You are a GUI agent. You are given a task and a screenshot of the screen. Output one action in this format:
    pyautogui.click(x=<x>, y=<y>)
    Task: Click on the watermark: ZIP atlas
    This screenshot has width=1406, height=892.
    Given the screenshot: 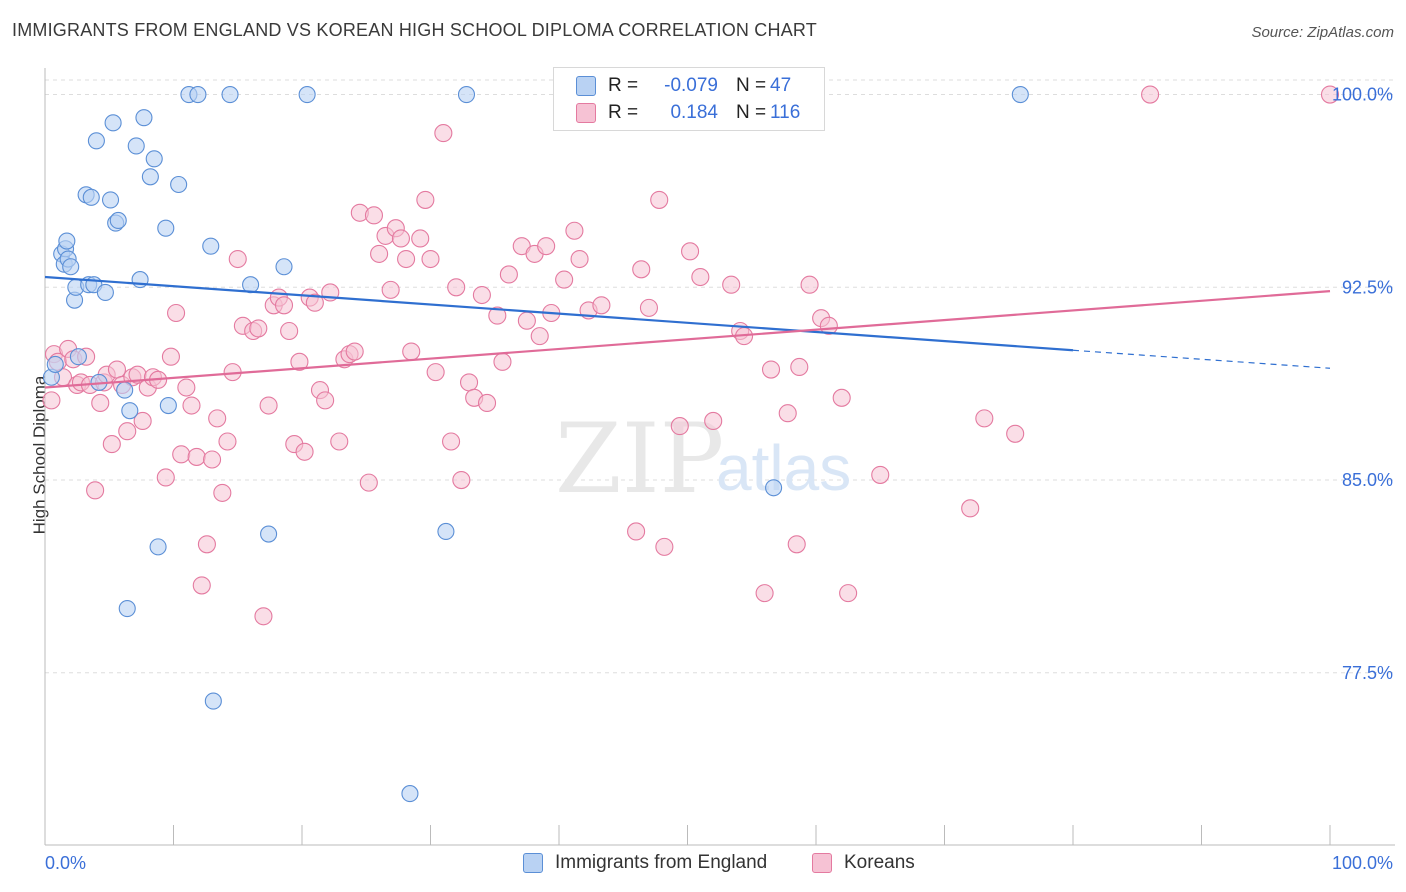 What is the action you would take?
    pyautogui.click(x=703, y=459)
    